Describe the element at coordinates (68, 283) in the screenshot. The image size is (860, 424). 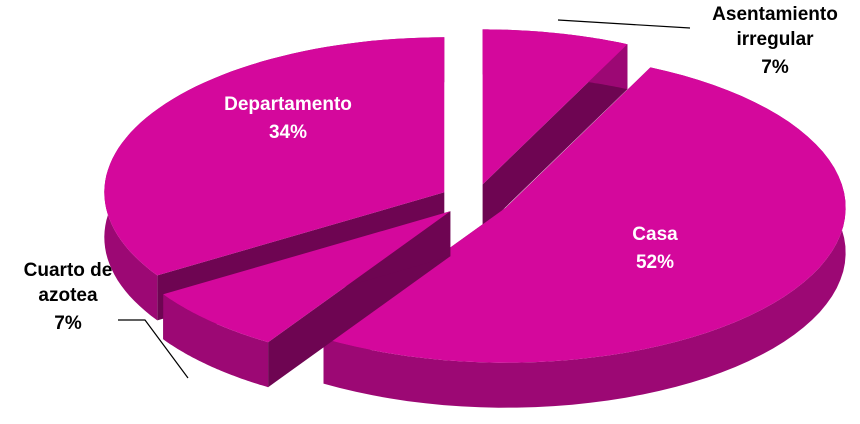
I see `slice-label: Cuarto de azotea` at that location.